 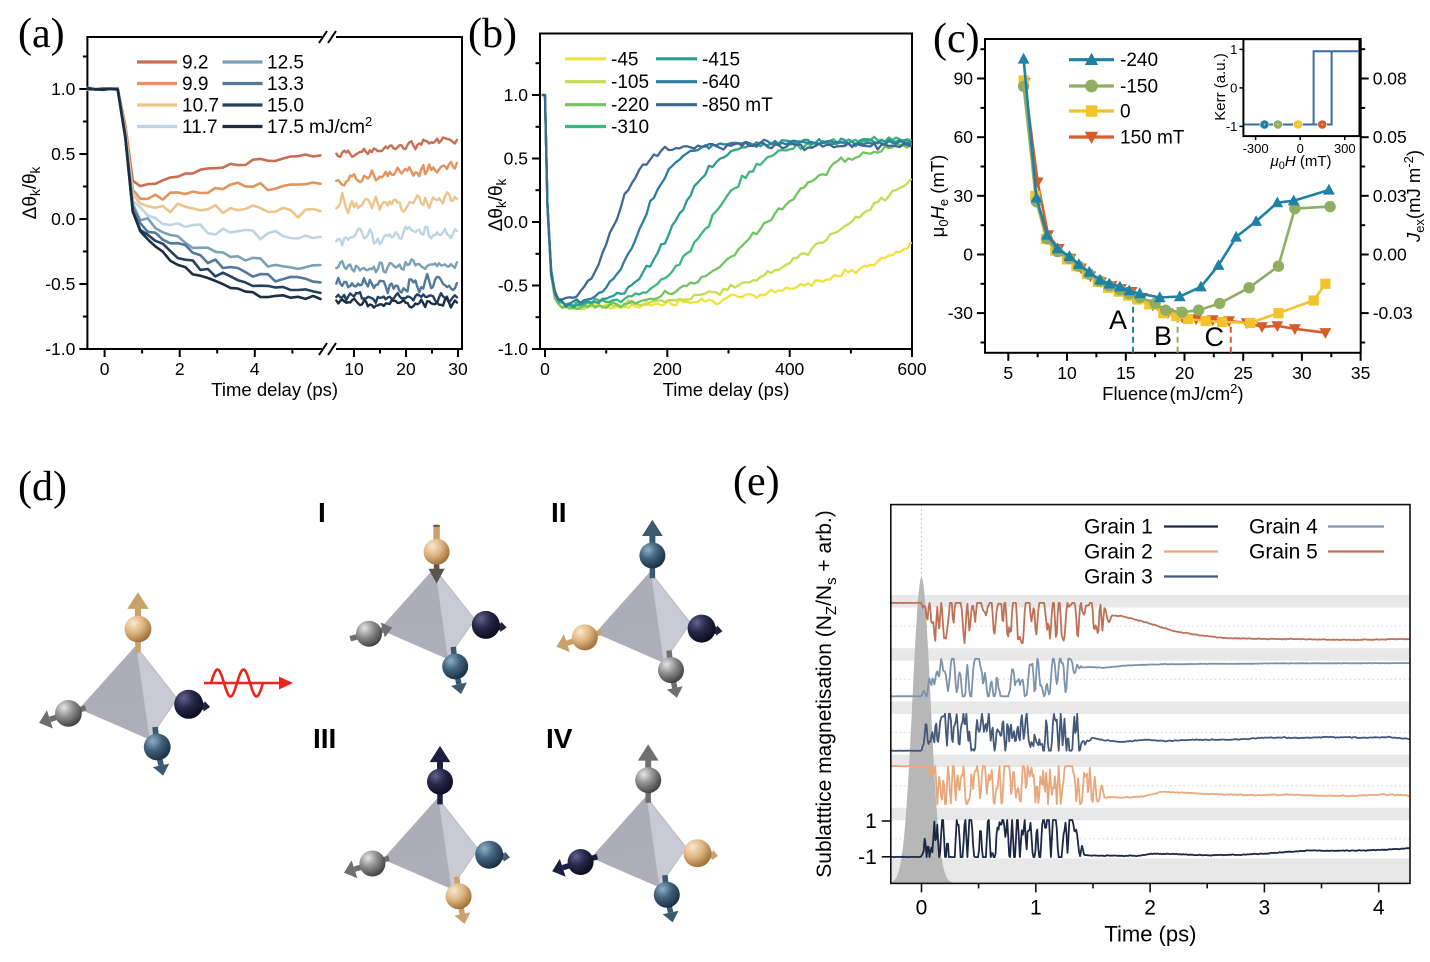 What do you see at coordinates (200, 106) in the screenshot?
I see `svg-text: 10.7` at bounding box center [200, 106].